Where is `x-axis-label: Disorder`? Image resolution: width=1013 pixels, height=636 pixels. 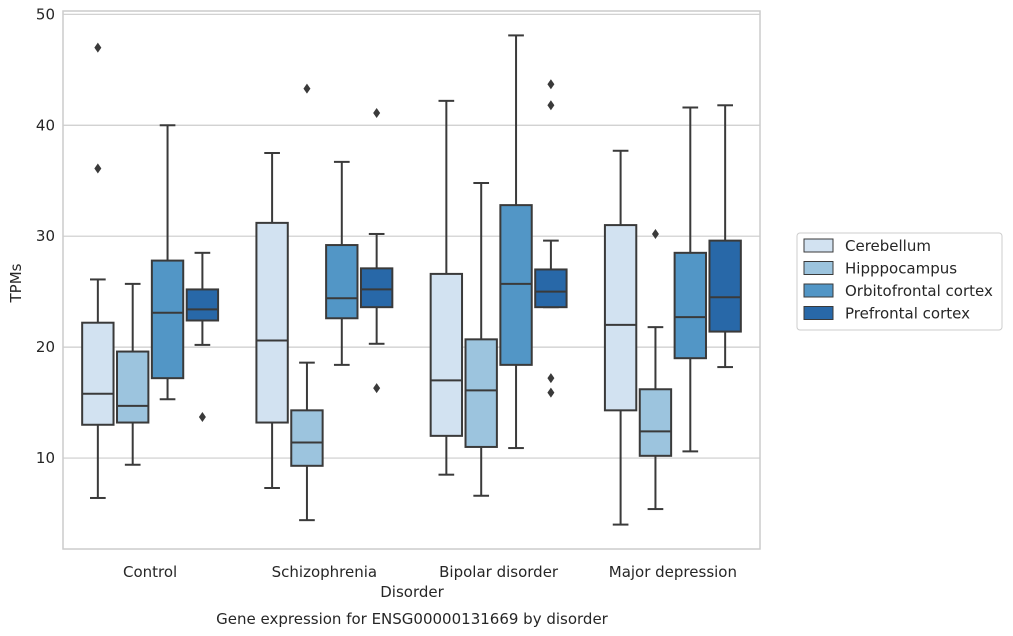
x-axis-label: Disorder is located at coordinates (412, 592).